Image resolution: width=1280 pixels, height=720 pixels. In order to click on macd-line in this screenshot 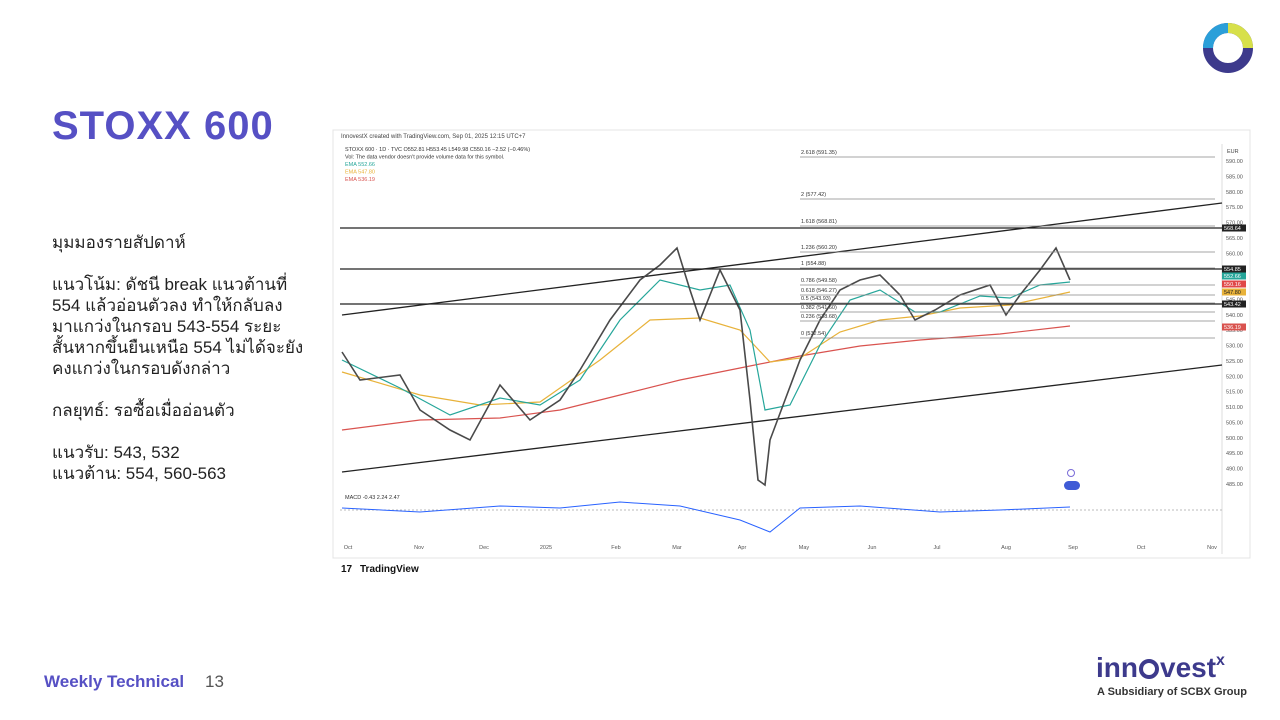, I will do `click(706, 517)`.